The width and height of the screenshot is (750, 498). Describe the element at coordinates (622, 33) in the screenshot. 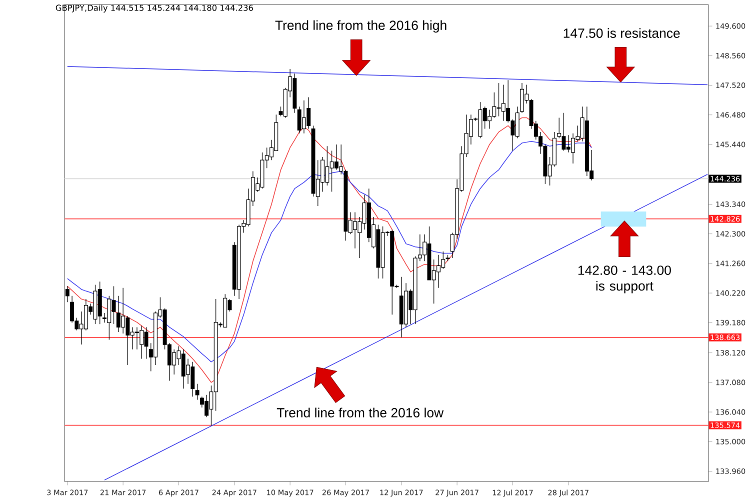

I see `annotation: 147.50 is resistance` at that location.